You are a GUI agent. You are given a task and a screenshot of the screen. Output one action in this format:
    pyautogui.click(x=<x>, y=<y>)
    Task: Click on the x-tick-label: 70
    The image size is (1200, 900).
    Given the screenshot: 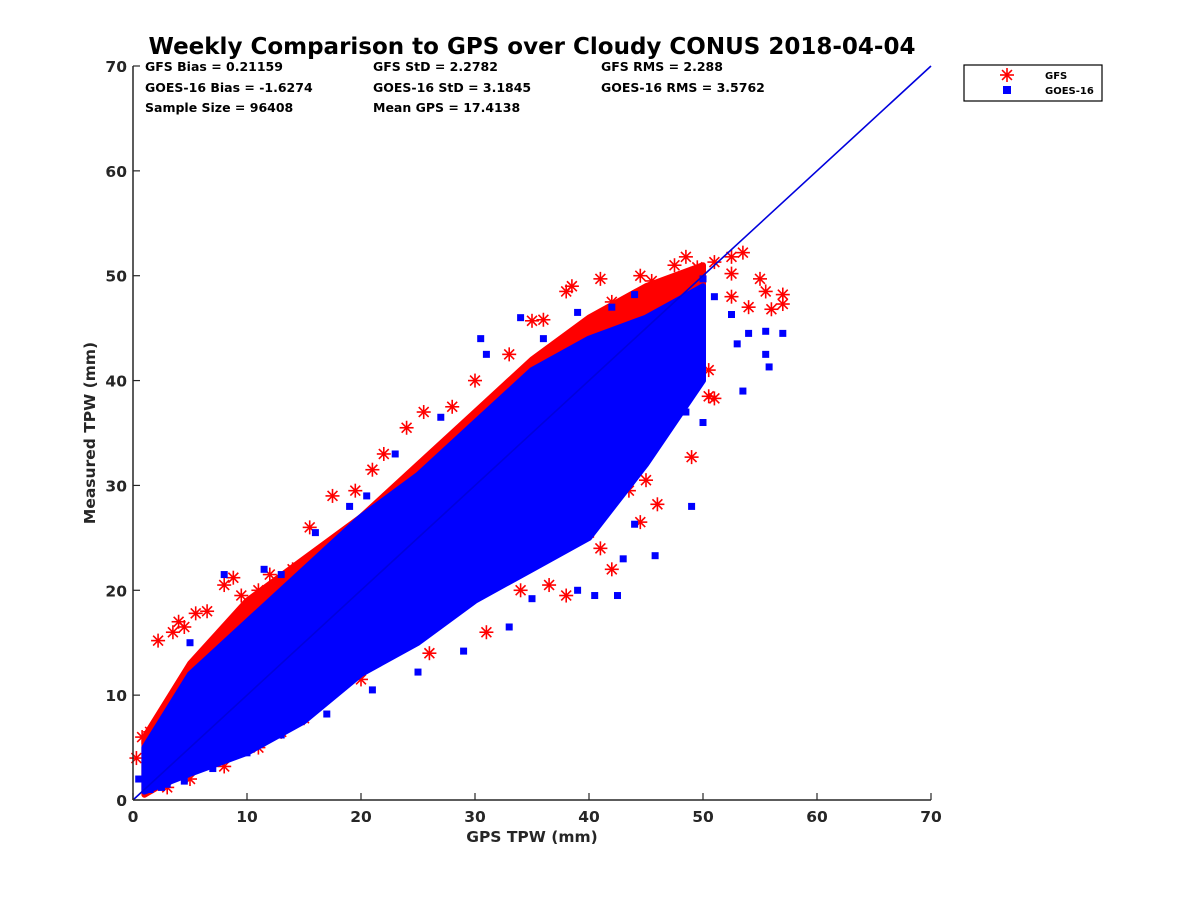 What is the action you would take?
    pyautogui.click(x=931, y=817)
    